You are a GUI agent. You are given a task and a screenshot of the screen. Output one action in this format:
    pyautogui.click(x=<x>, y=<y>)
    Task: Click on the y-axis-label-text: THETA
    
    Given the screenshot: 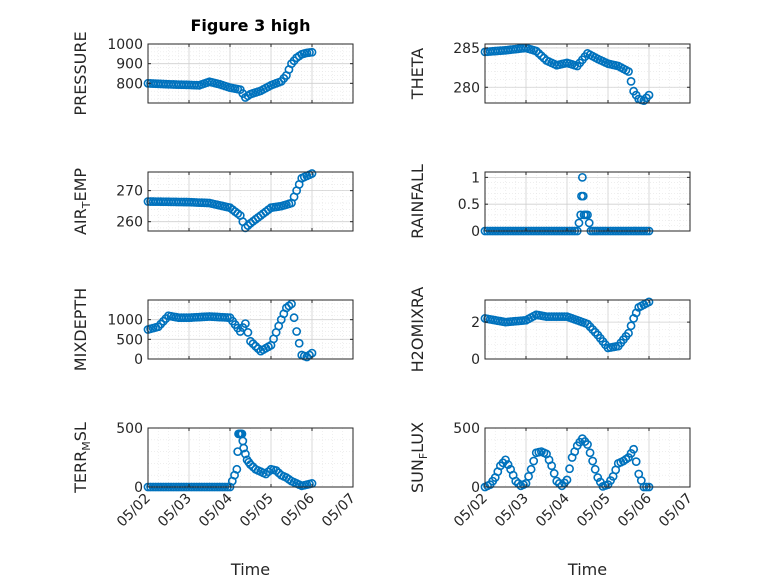 What is the action you would take?
    pyautogui.click(x=417, y=74)
    